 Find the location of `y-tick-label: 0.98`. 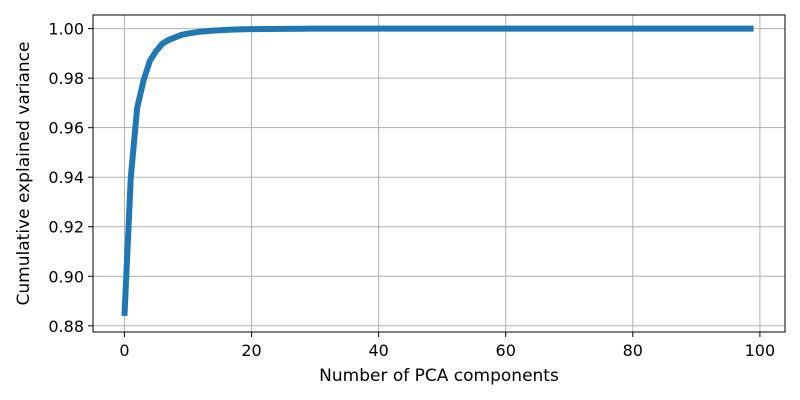

y-tick-label: 0.98 is located at coordinates (66, 78).